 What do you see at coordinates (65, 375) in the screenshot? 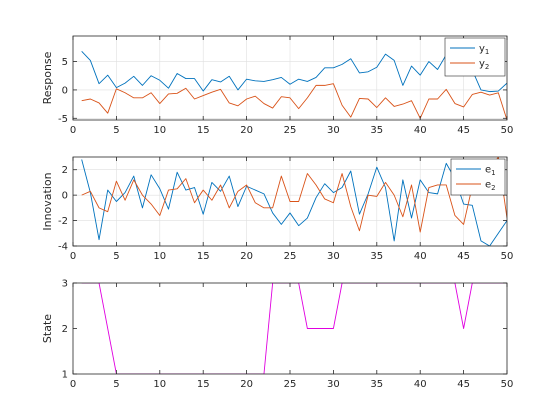
I see `y-tick-label: 1` at bounding box center [65, 375].